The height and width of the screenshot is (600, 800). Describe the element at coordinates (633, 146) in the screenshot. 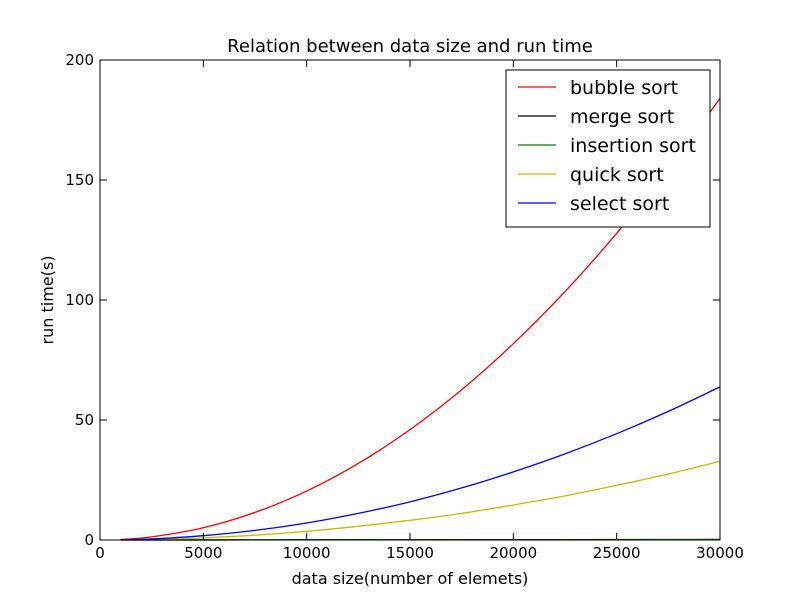

I see `legend-label-insertion-sort: insertion sort` at that location.